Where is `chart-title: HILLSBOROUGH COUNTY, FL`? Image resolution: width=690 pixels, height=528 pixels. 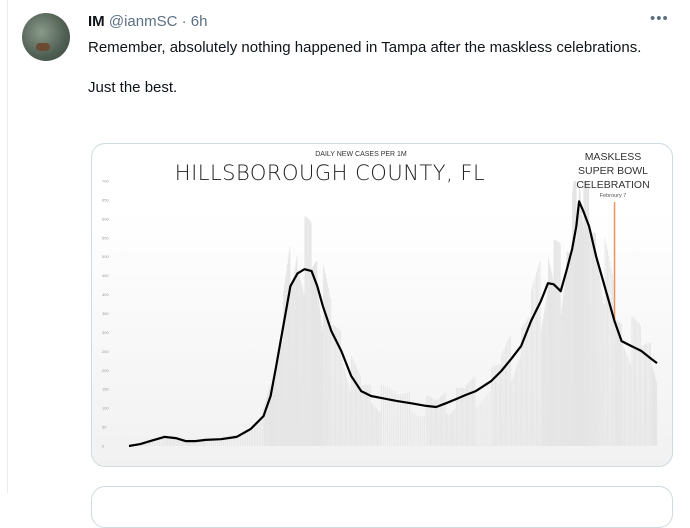 chart-title: HILLSBOROUGH COUNTY, FL is located at coordinates (330, 173).